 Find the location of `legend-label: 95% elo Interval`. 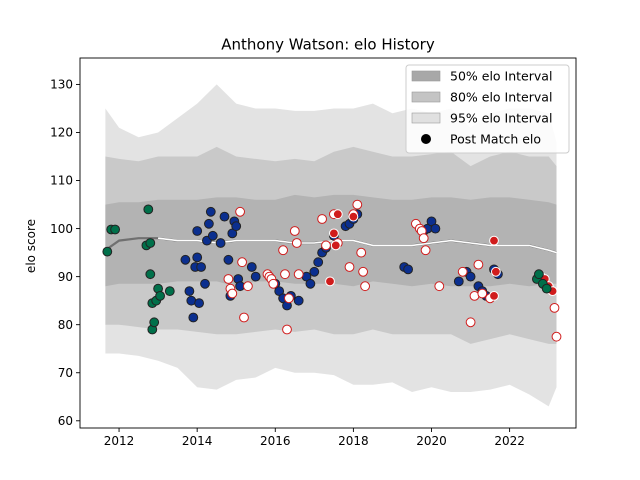

legend-label: 95% elo Interval is located at coordinates (501, 118).